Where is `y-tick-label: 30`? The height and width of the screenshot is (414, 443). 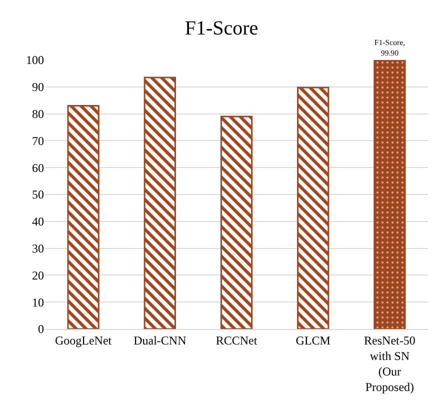 y-tick-label: 30 is located at coordinates (38, 249).